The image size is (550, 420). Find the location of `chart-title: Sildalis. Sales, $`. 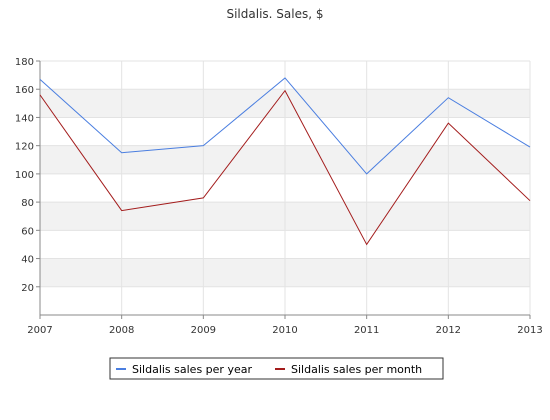

chart-title: Sildalis. Sales, $ is located at coordinates (274, 14).